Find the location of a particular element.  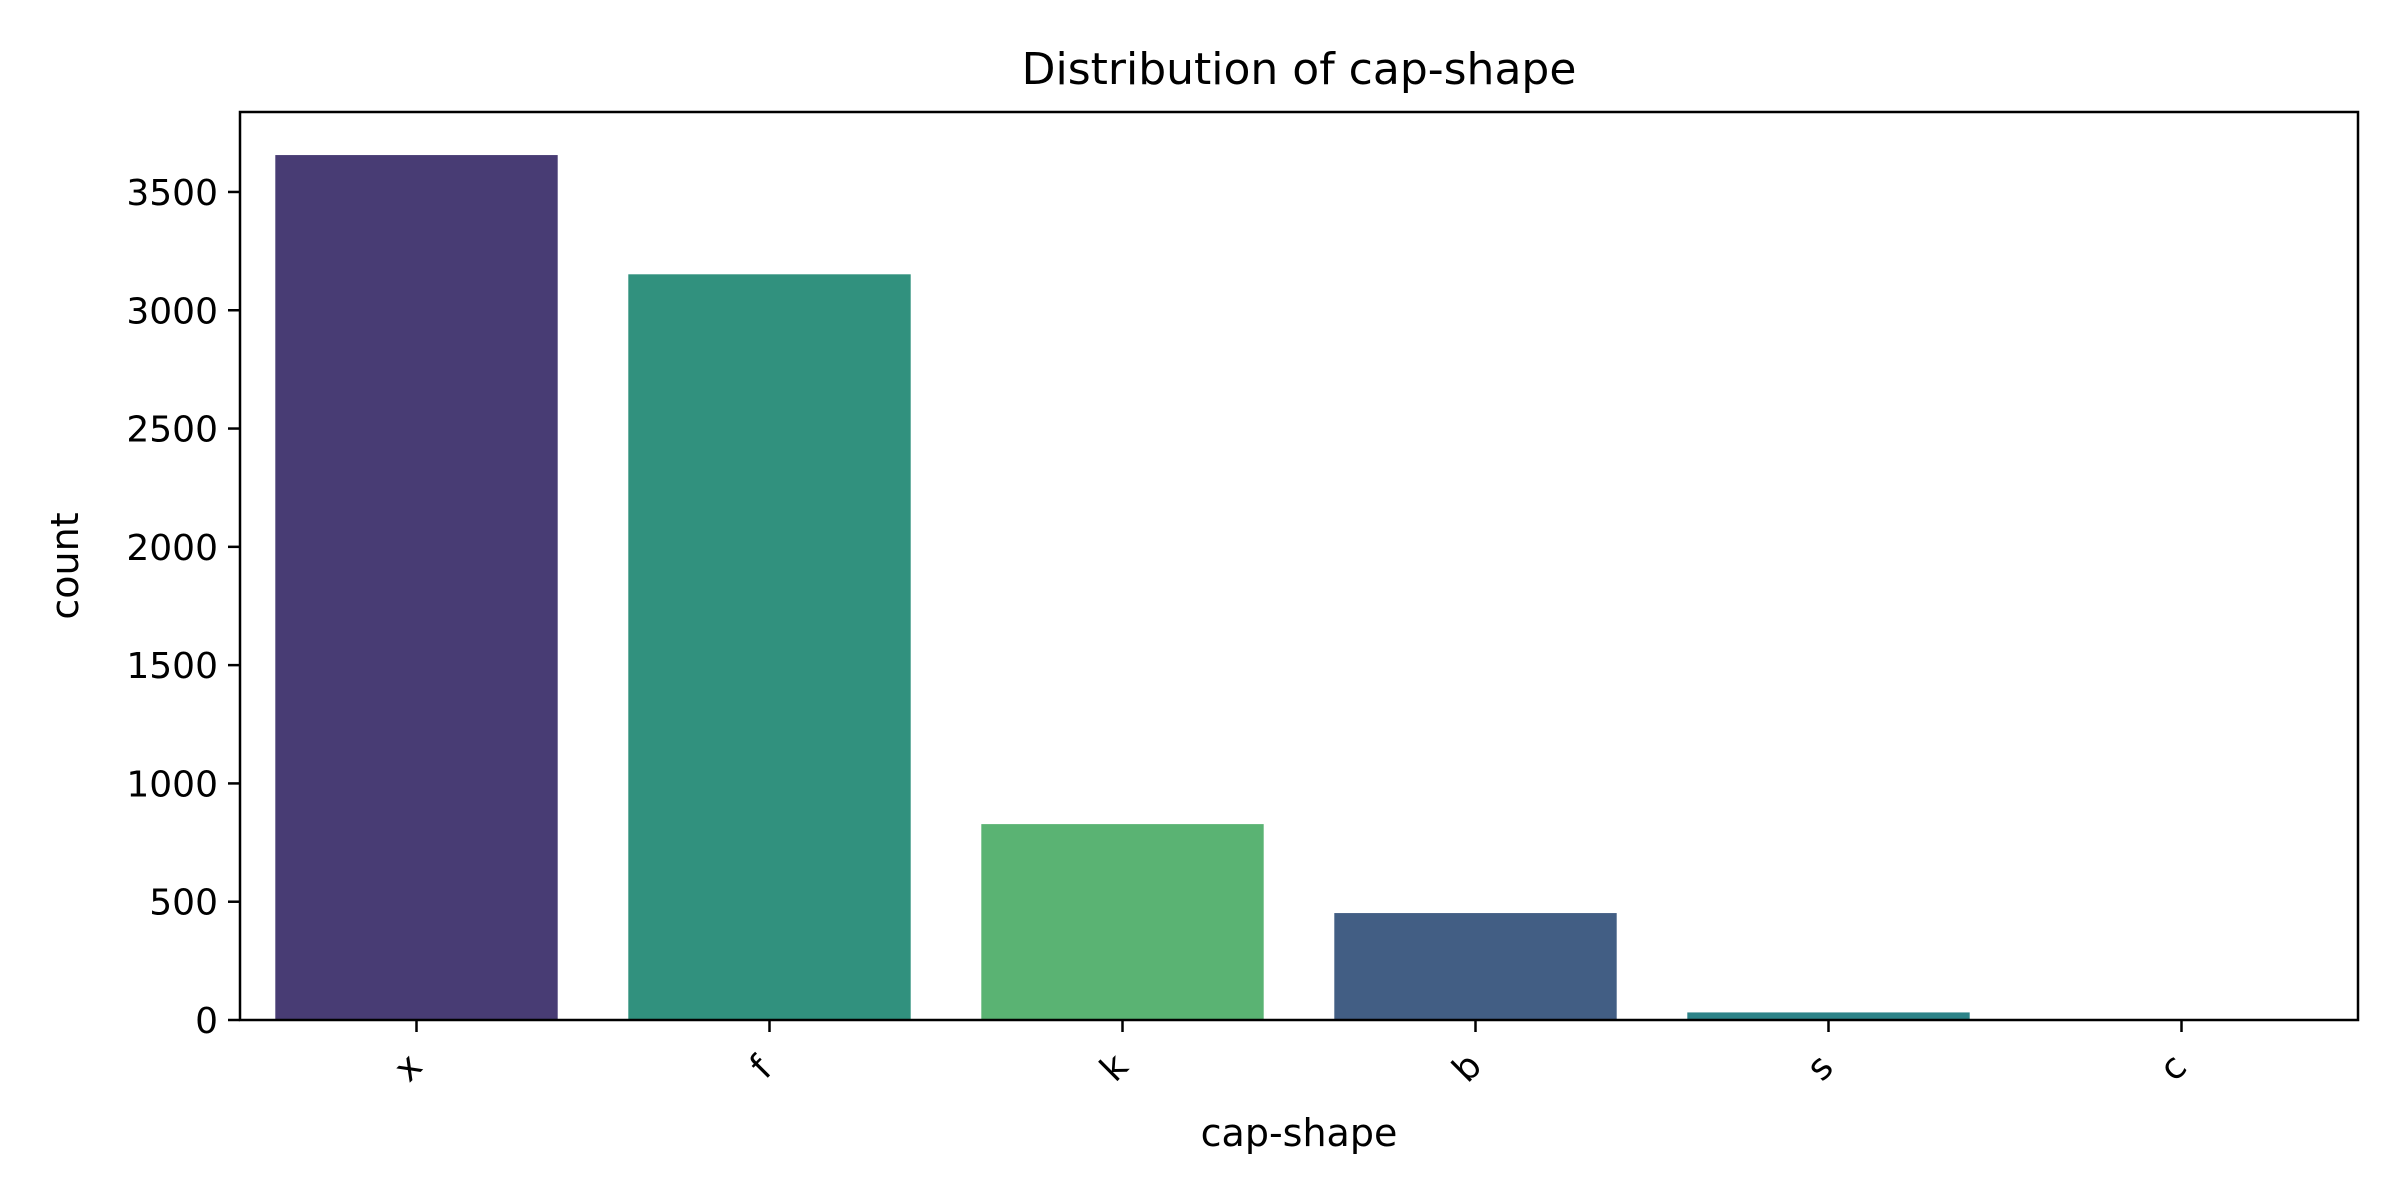

x-tick-label: f is located at coordinates (761, 1067).